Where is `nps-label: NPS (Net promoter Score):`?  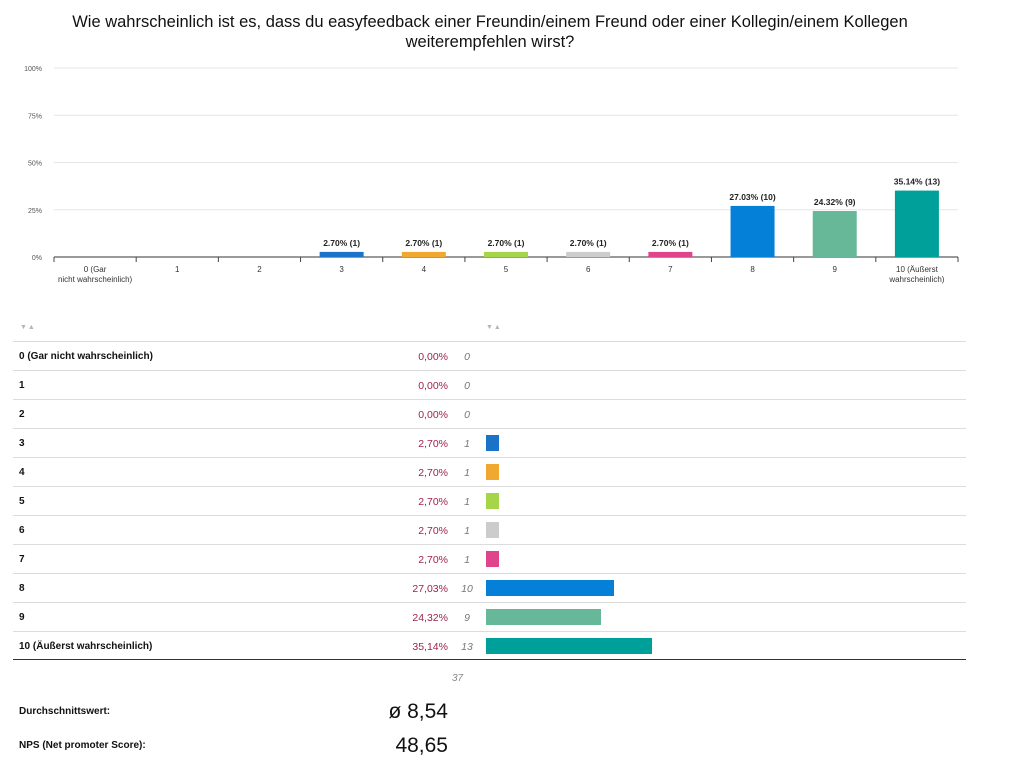 nps-label: NPS (Net promoter Score): is located at coordinates (82, 745).